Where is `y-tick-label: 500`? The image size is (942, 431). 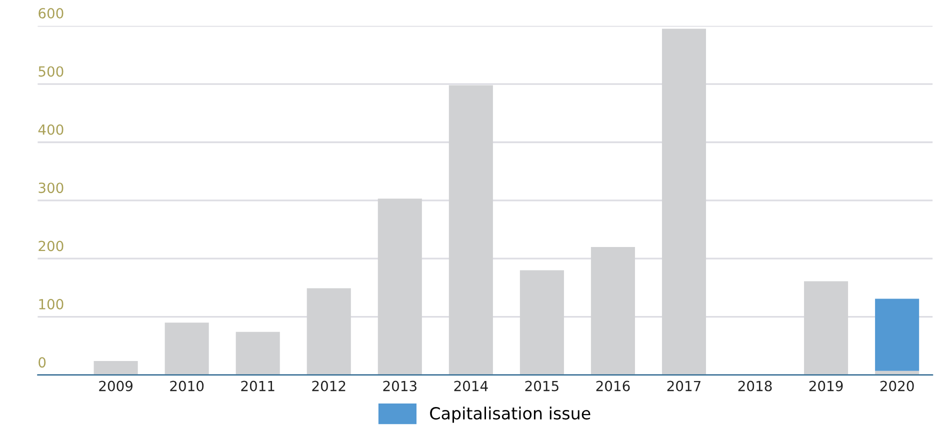 y-tick-label: 500 is located at coordinates (51, 71).